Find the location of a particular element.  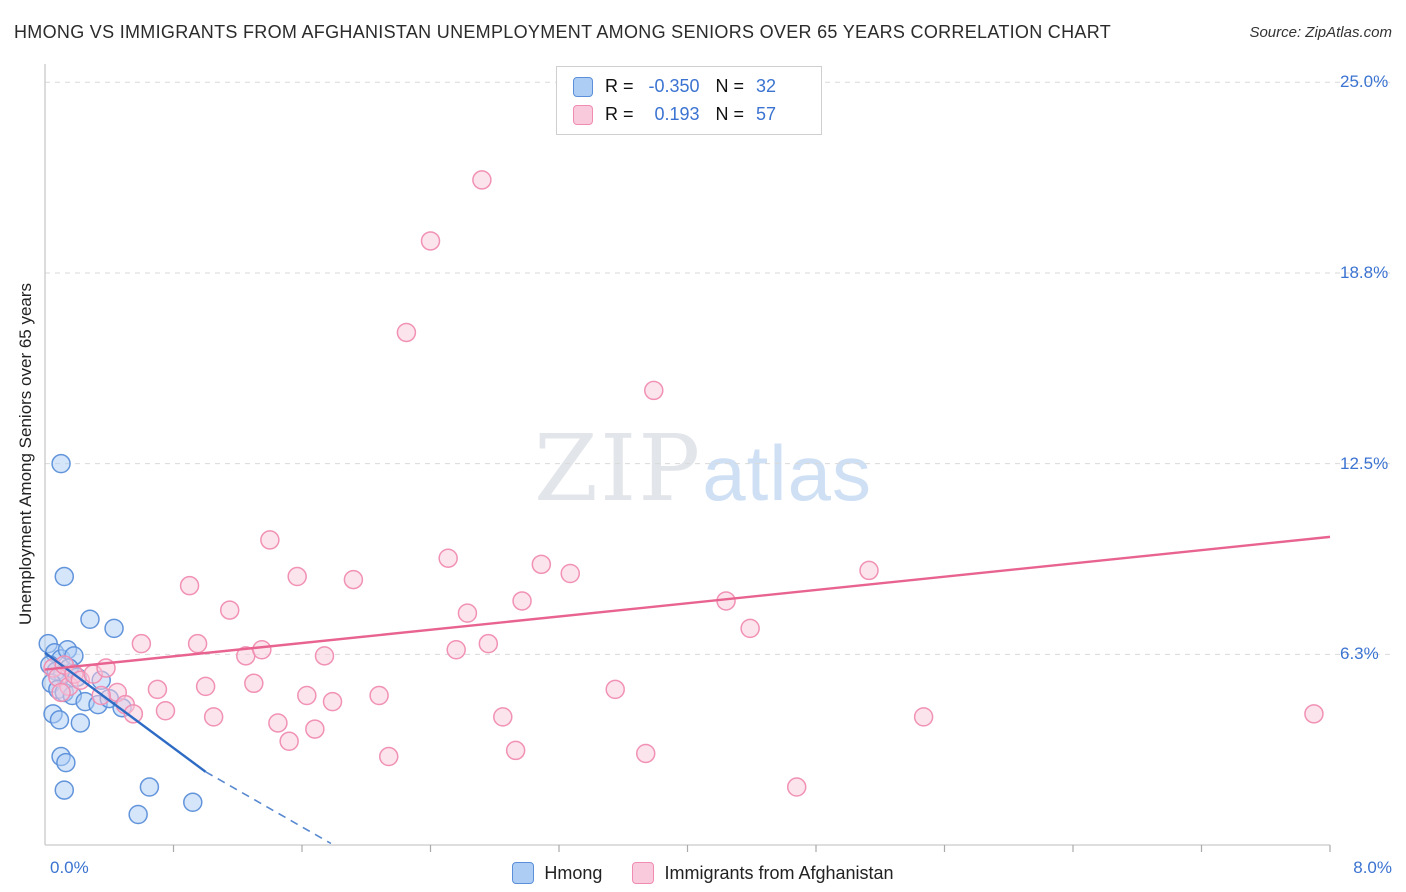

x-axis-min-label: 0.0% is located at coordinates (69, 867).